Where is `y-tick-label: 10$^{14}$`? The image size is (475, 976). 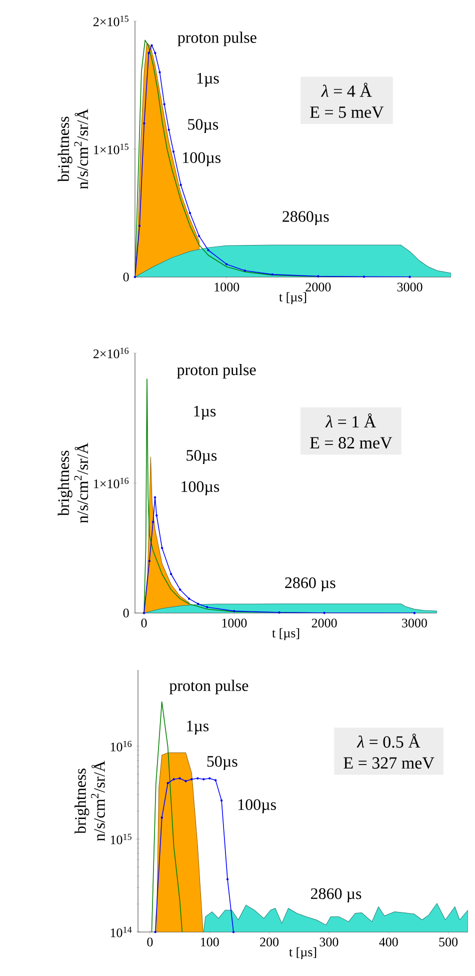
y-tick-label: 10$^{14}$ is located at coordinates (121, 932).